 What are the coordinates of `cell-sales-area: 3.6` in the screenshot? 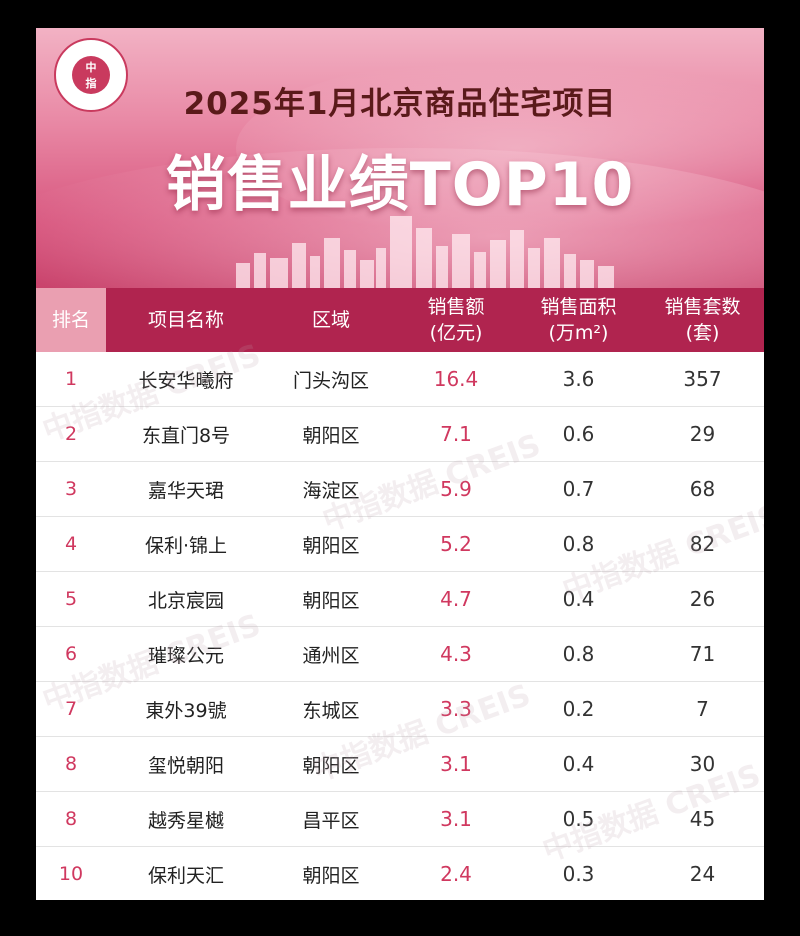 It's located at (578, 379).